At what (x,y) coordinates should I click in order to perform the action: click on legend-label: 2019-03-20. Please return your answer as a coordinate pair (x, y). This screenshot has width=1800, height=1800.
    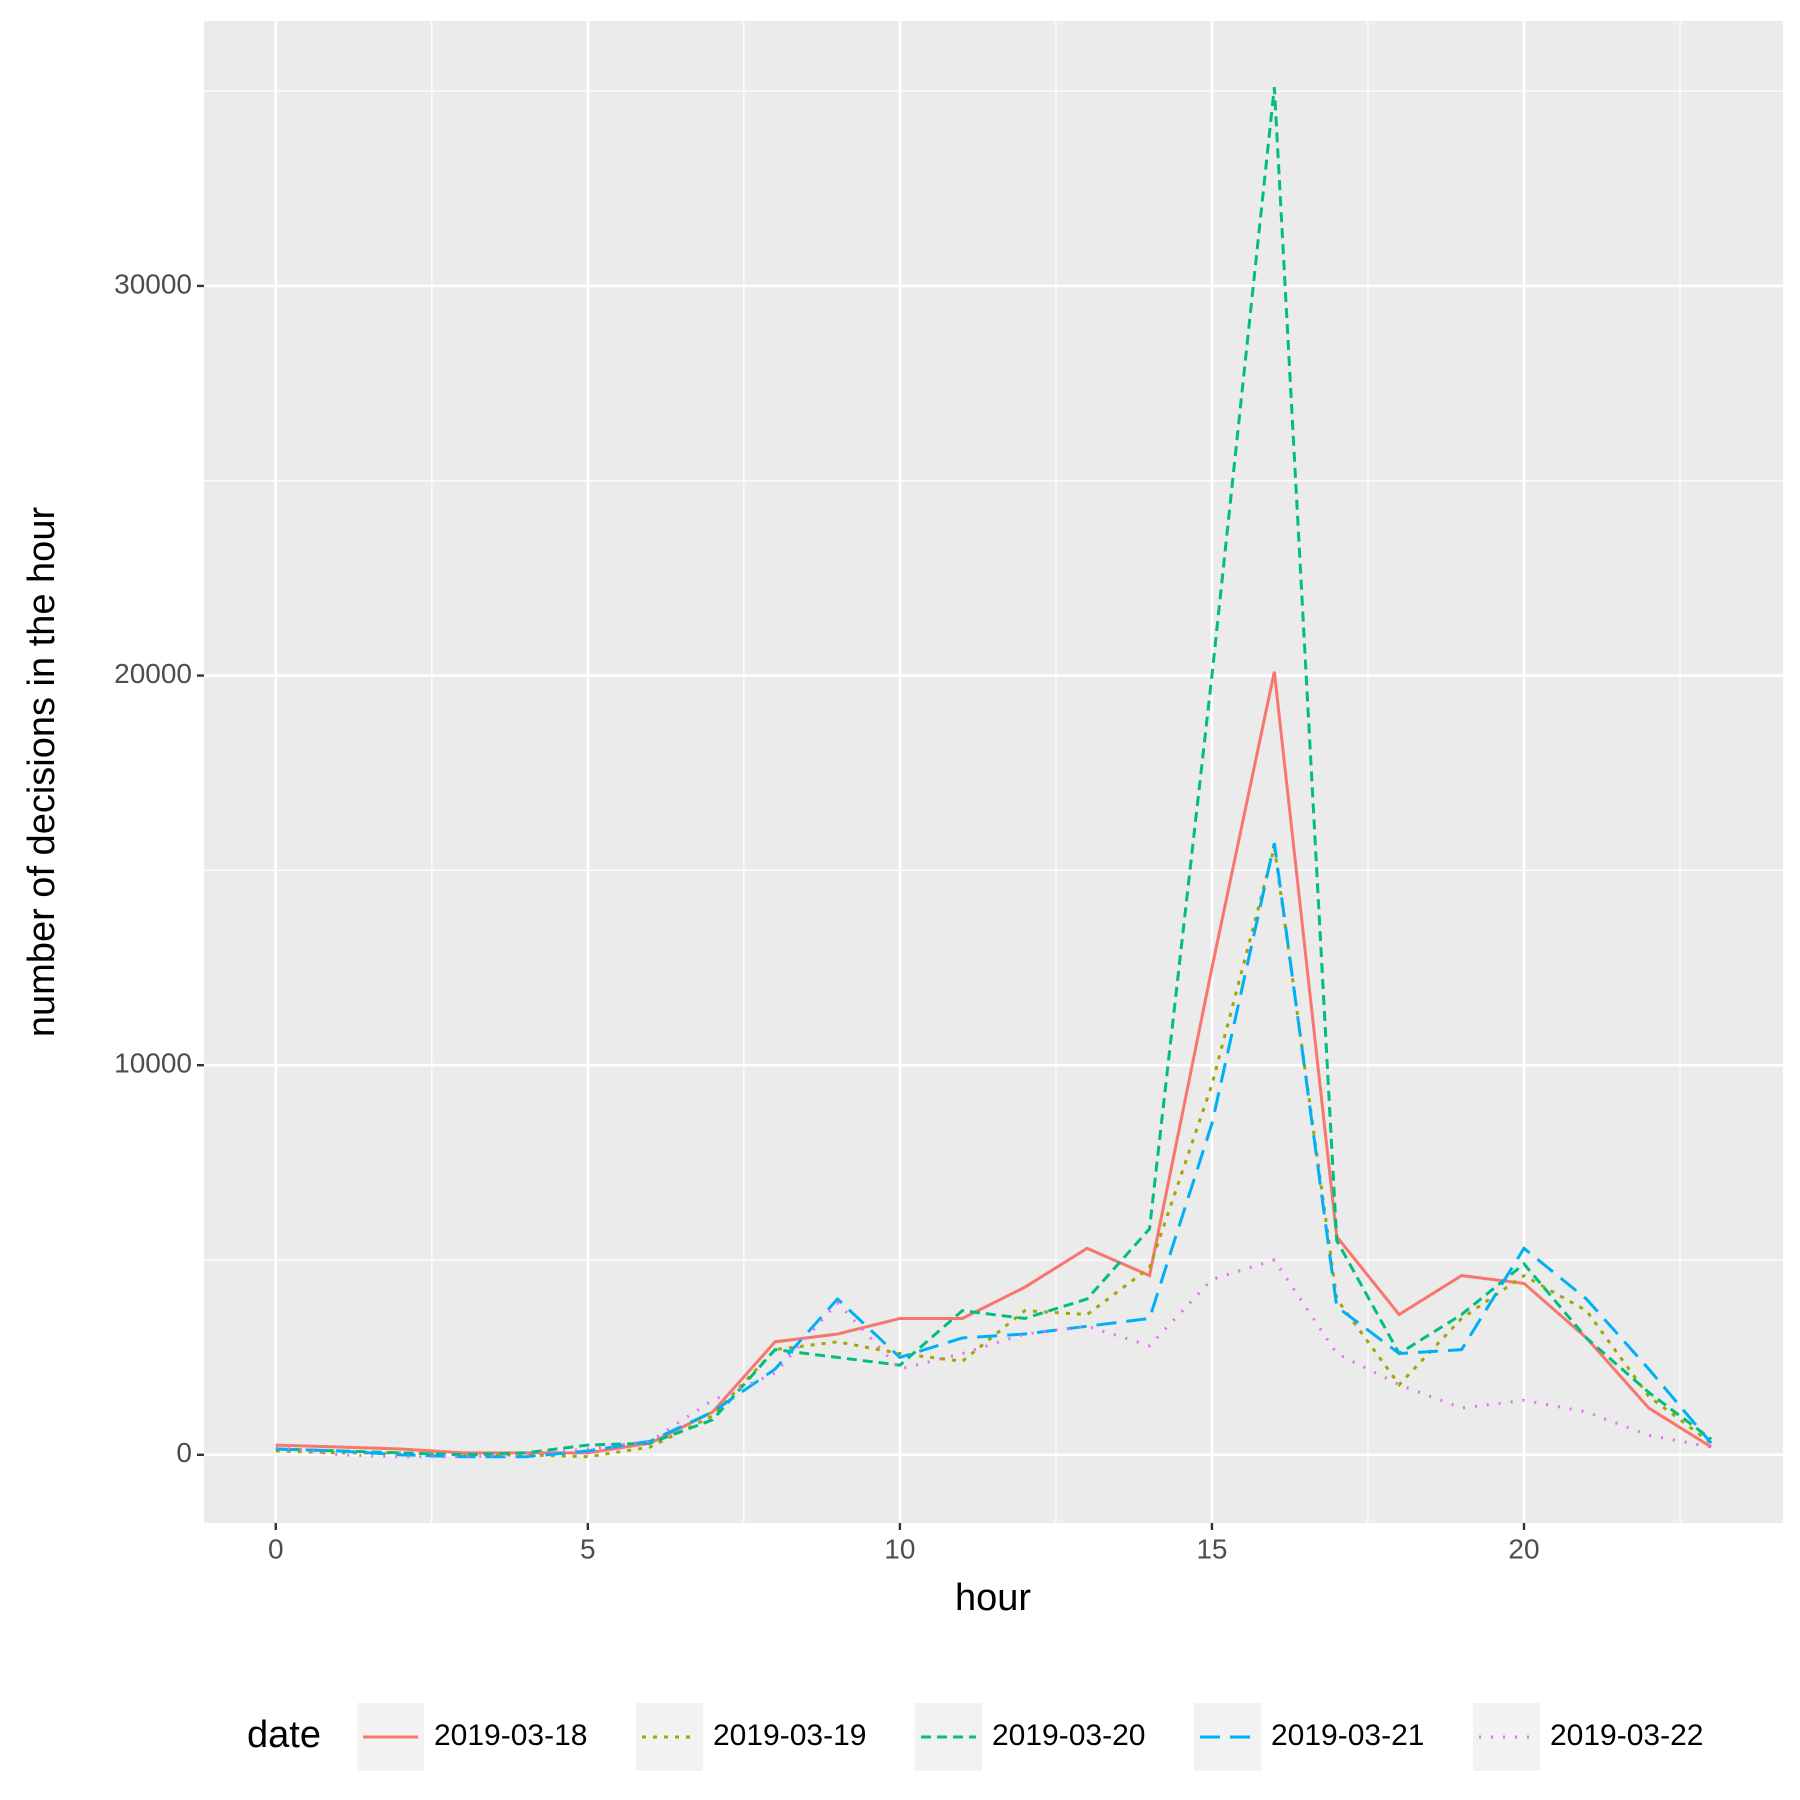
    Looking at the image, I should click on (1068, 1735).